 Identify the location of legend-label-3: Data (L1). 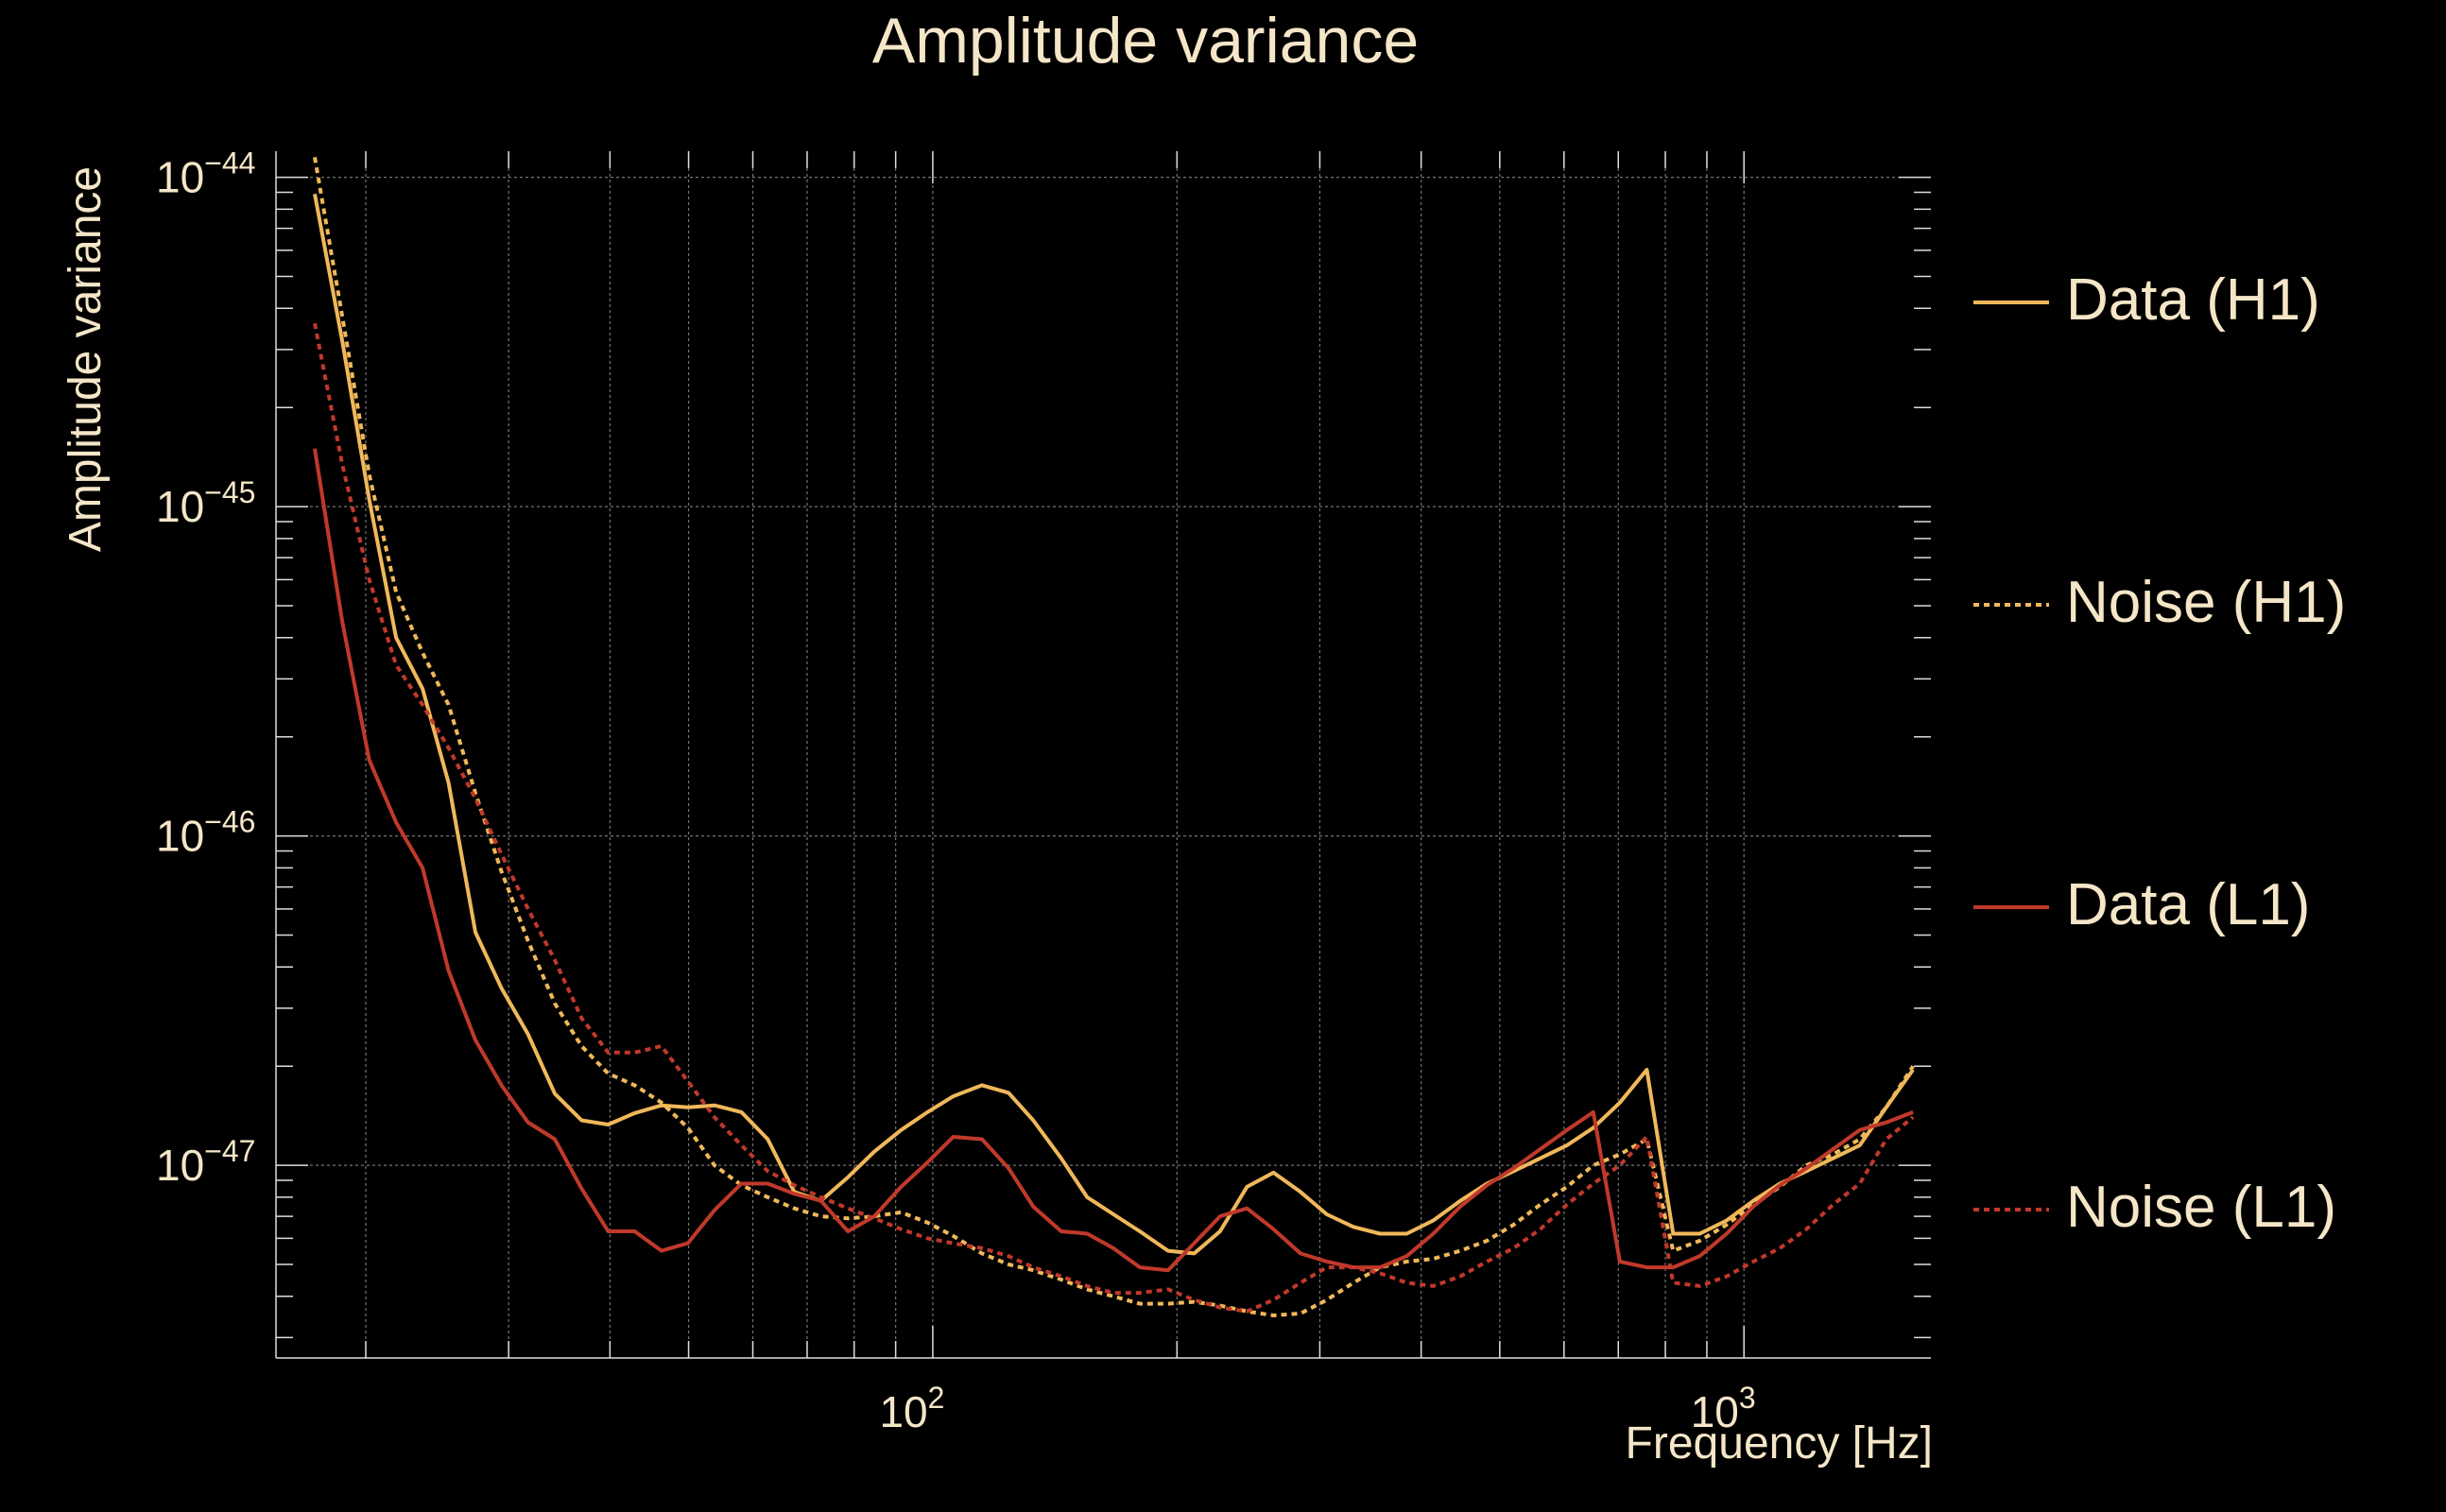
(2188, 904).